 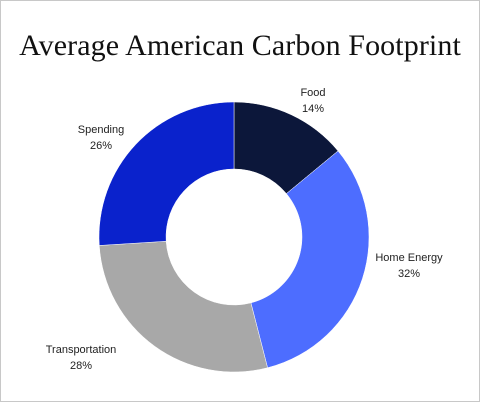 I want to click on slice-transportation, so click(x=183, y=307).